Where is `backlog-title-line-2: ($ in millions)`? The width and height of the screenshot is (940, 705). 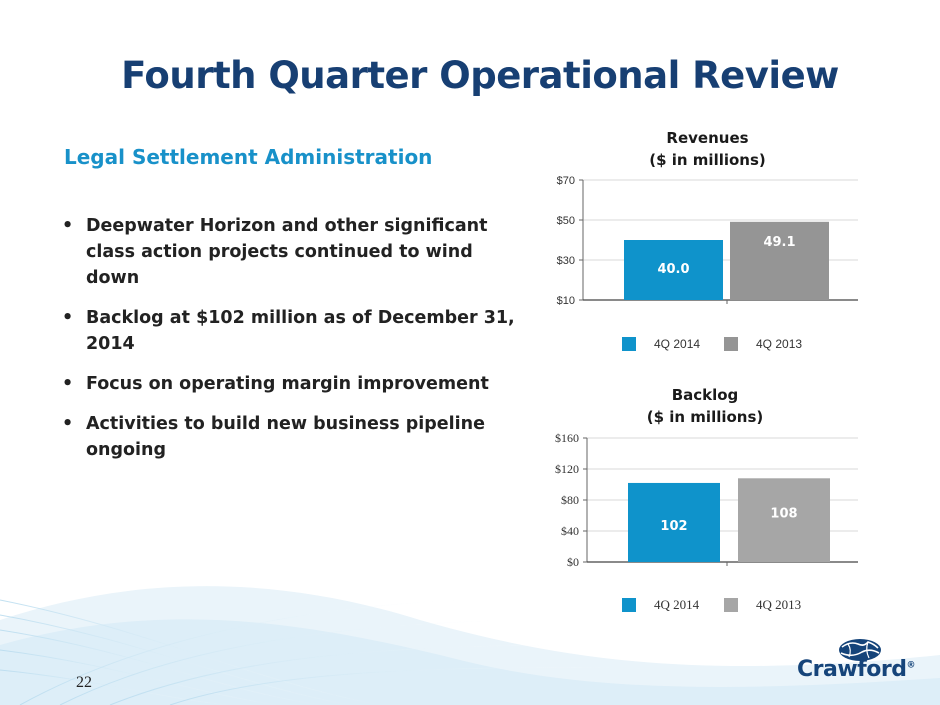
backlog-title-line-2: ($ in millions) is located at coordinates (705, 417).